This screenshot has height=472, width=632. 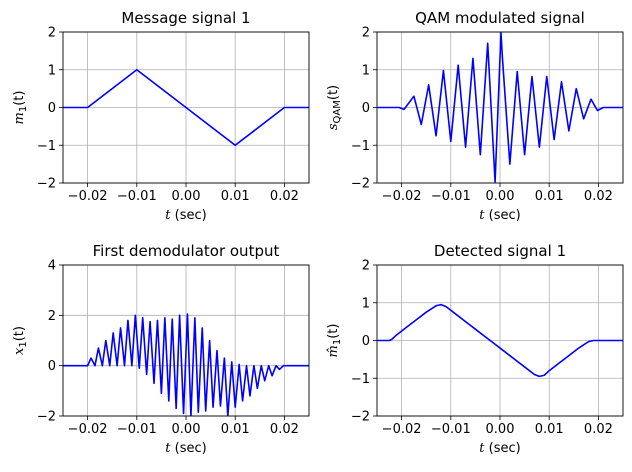 I want to click on y-axis-label-main: x, so click(x=19, y=351).